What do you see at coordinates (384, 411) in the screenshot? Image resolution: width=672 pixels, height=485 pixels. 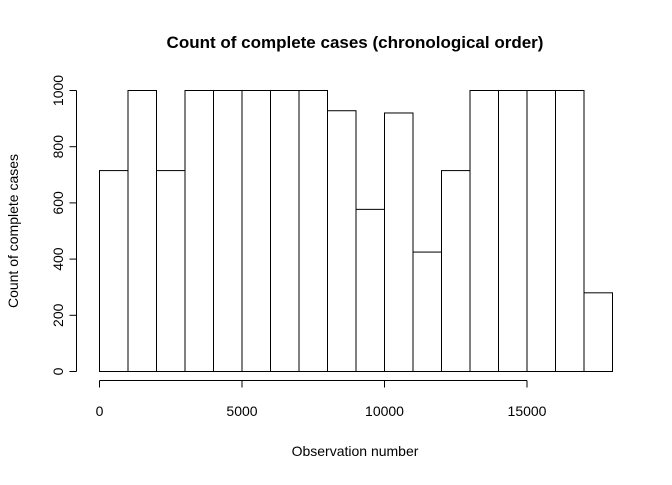 I see `x-tick-label: 10000` at bounding box center [384, 411].